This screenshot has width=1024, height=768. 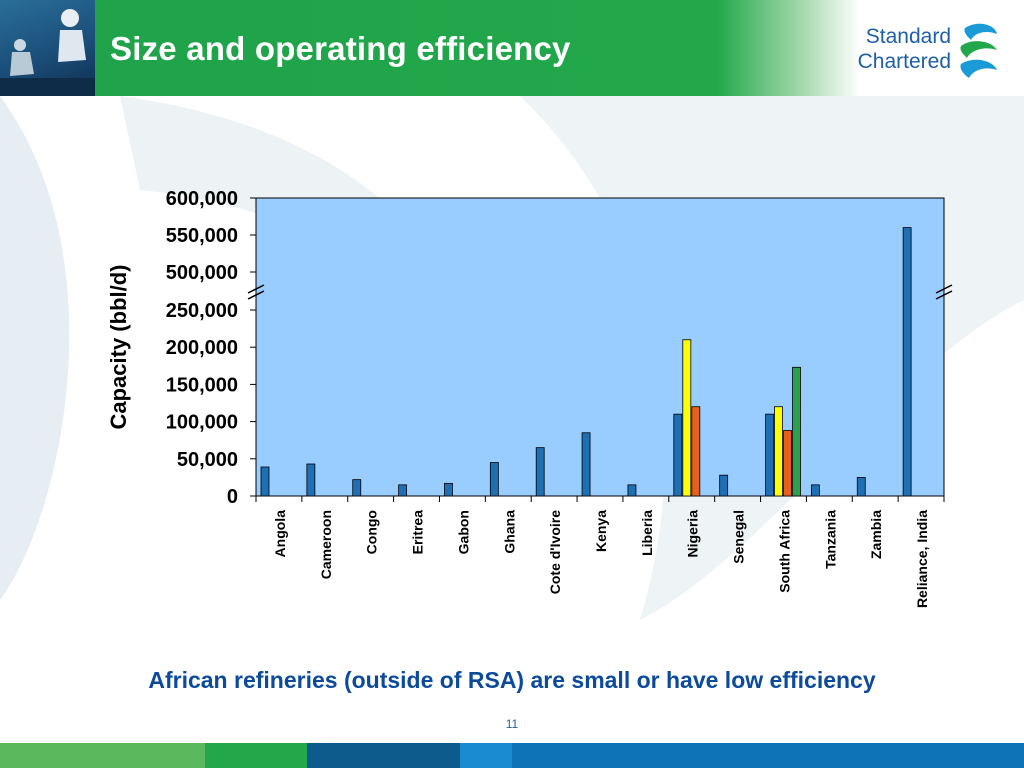 I want to click on standard-chartered-logo: Standard Chartered, so click(x=923, y=51).